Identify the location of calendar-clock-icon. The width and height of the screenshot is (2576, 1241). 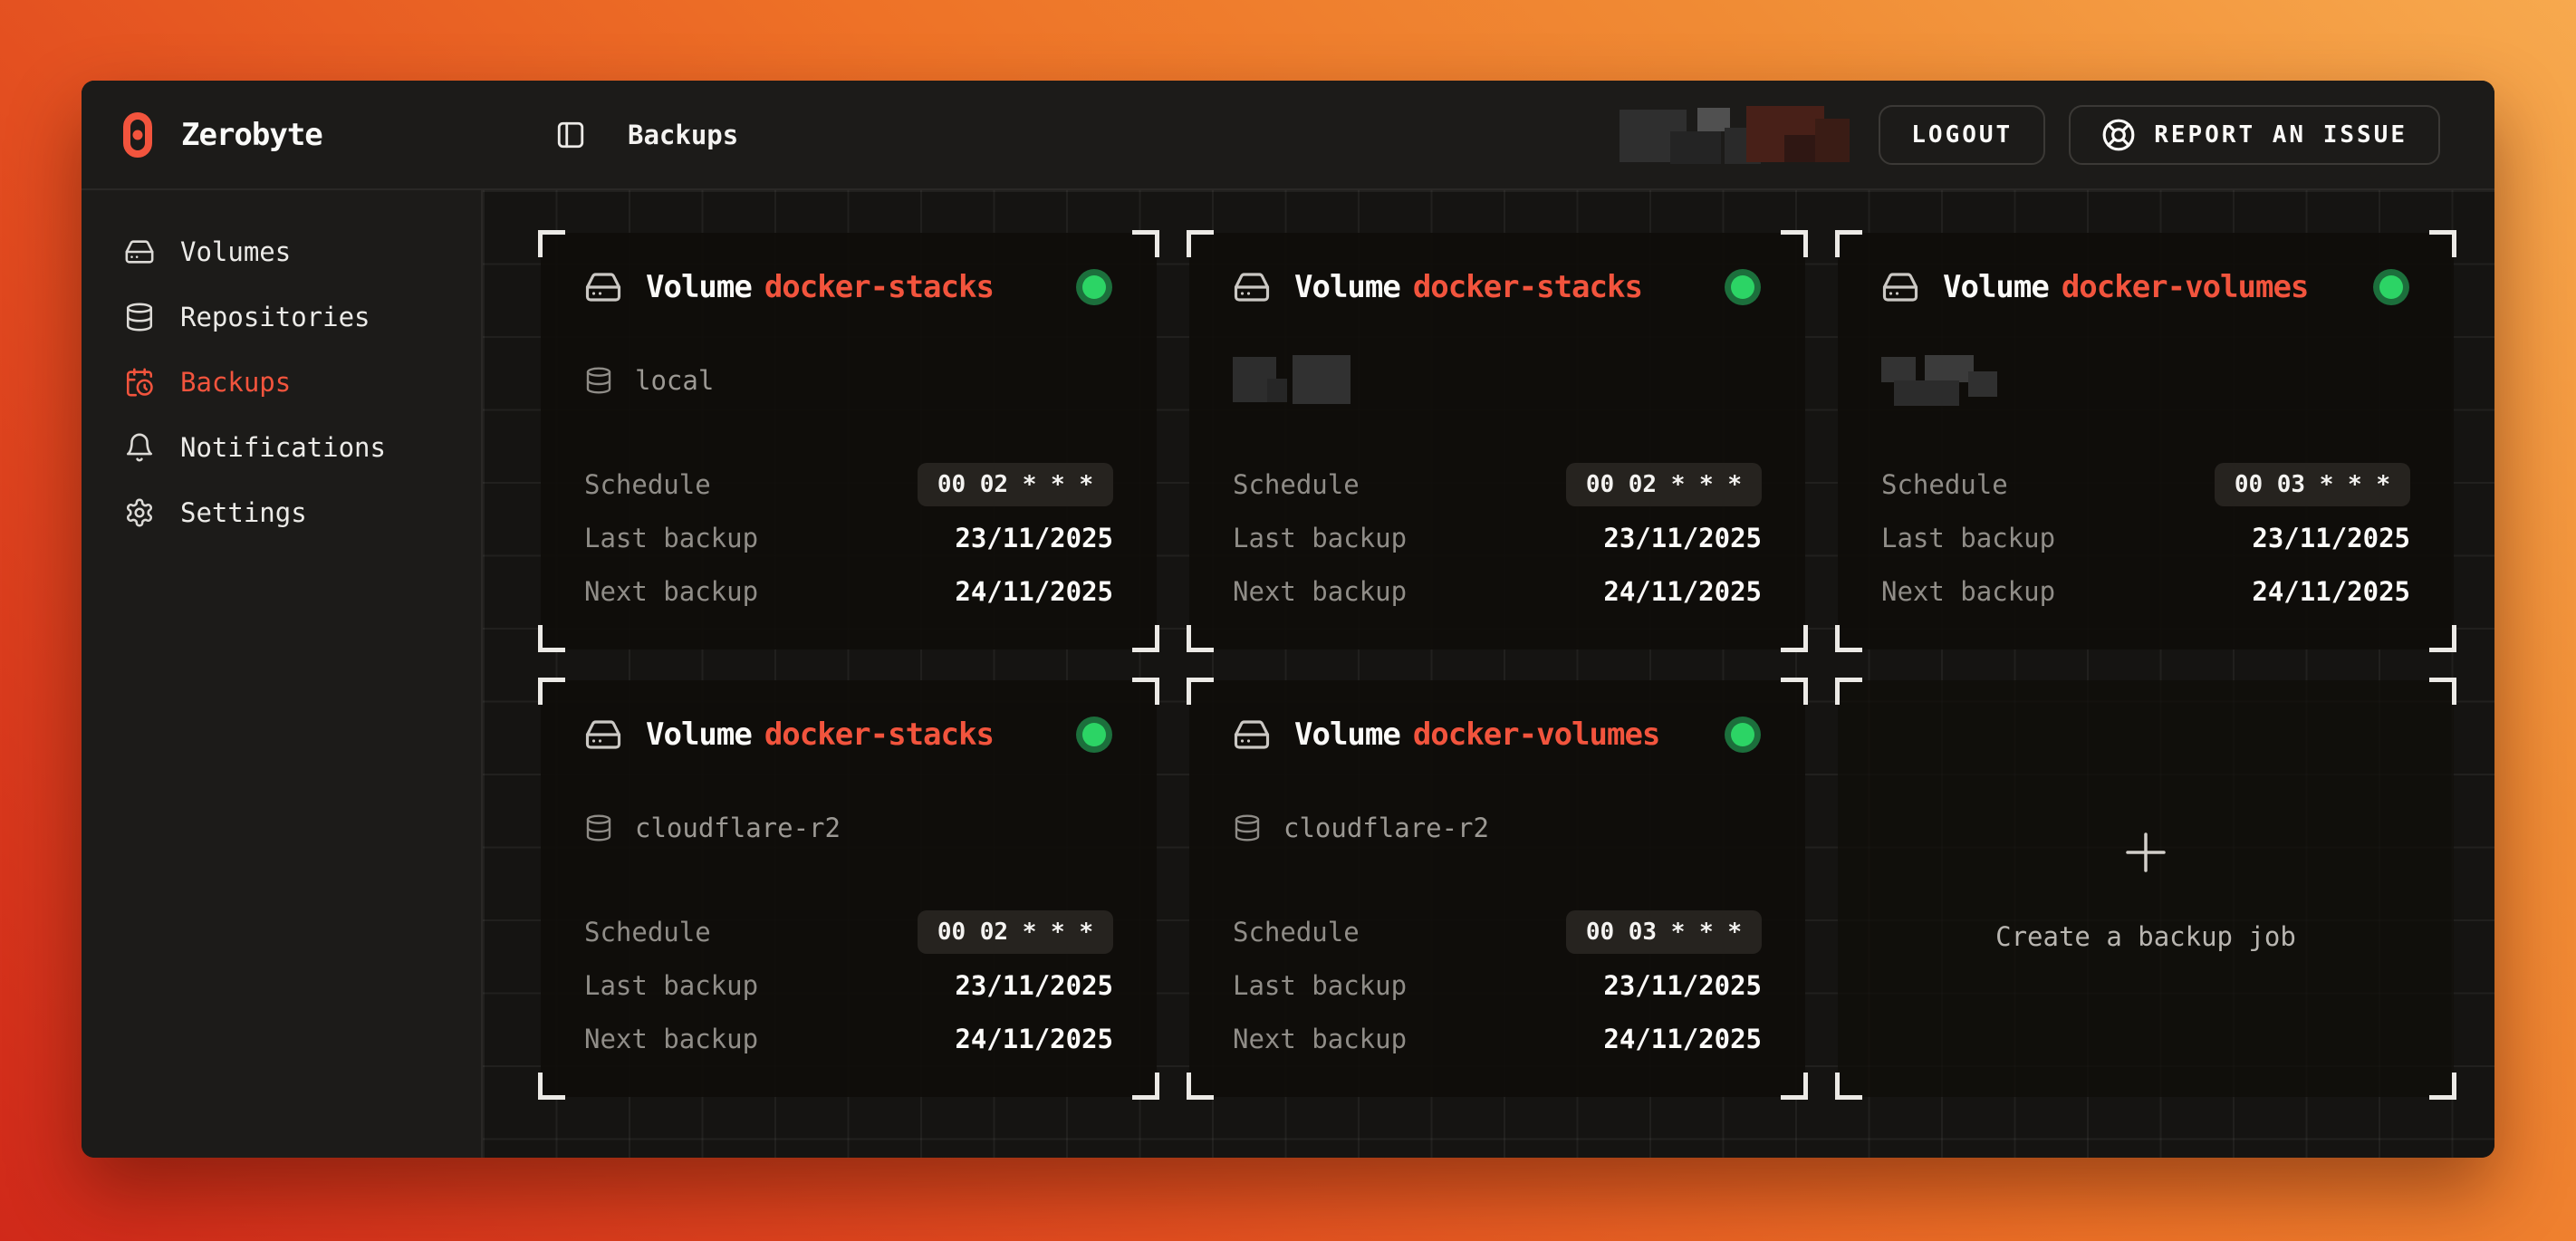
(139, 382).